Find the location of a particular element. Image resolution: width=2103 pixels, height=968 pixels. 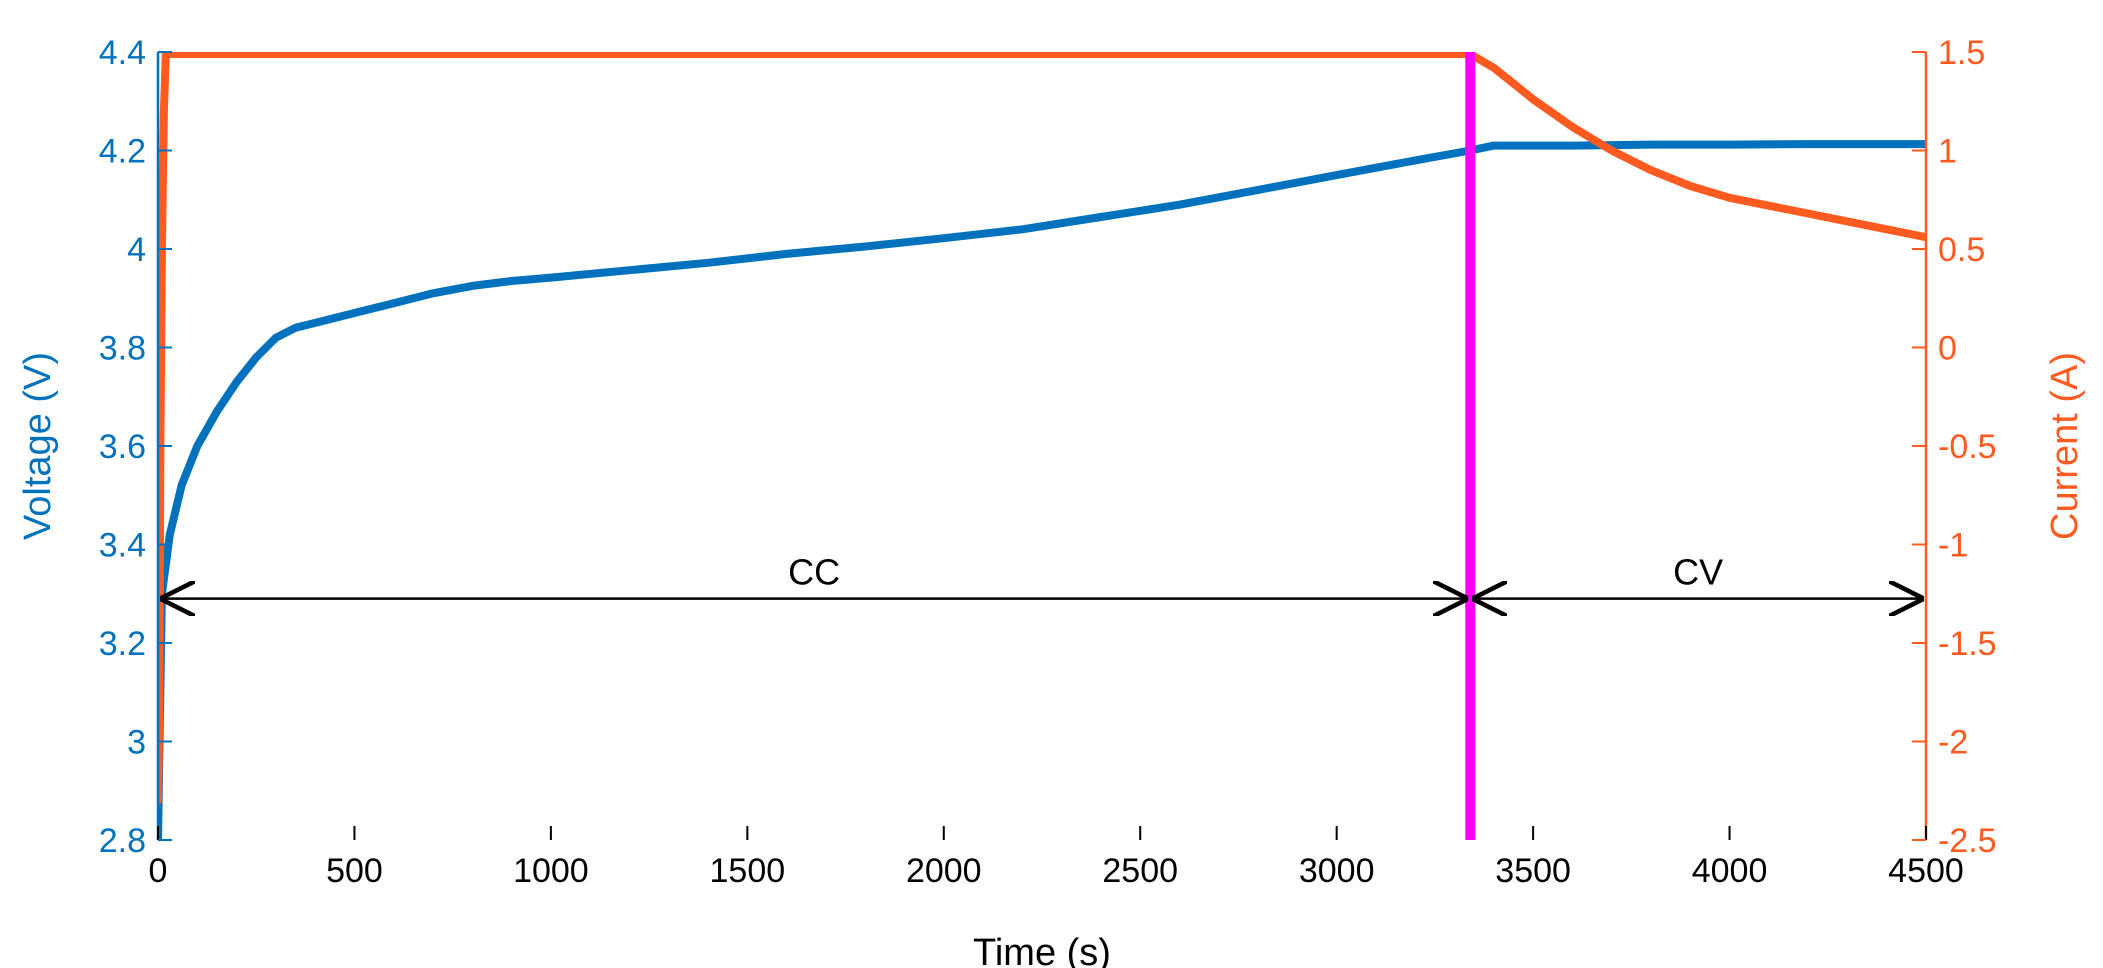

left-tick-label: 3.6 is located at coordinates (122, 447).